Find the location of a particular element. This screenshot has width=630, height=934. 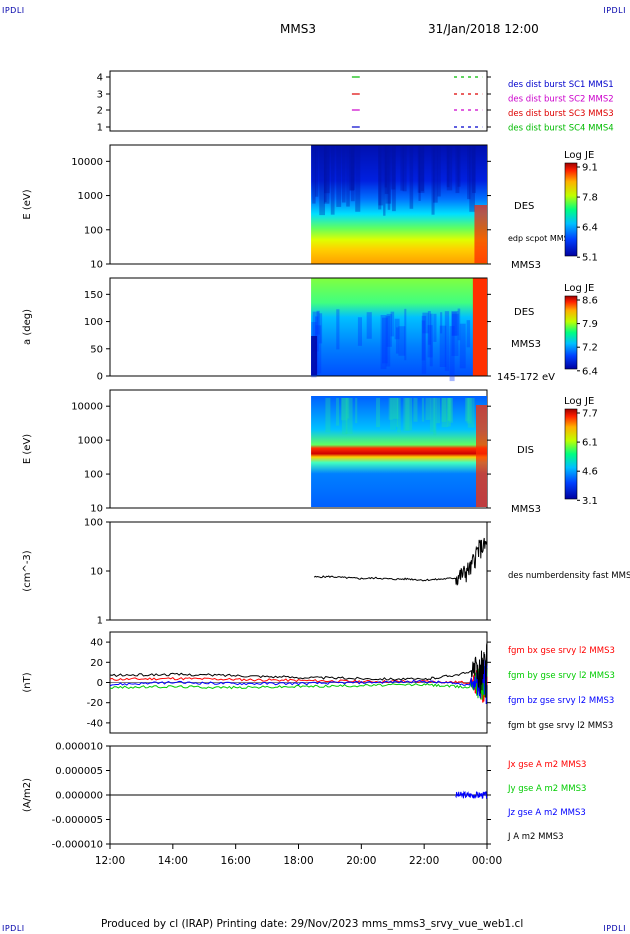

bfield-legend-entry: fgm bt gse srvy l2 MMS3 is located at coordinates (560, 726).